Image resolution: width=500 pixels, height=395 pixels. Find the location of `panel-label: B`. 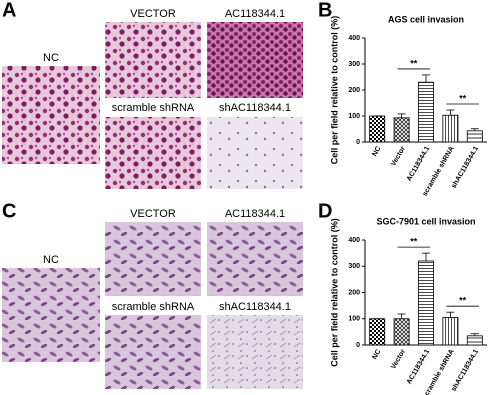

panel-label: B is located at coordinates (325, 10).